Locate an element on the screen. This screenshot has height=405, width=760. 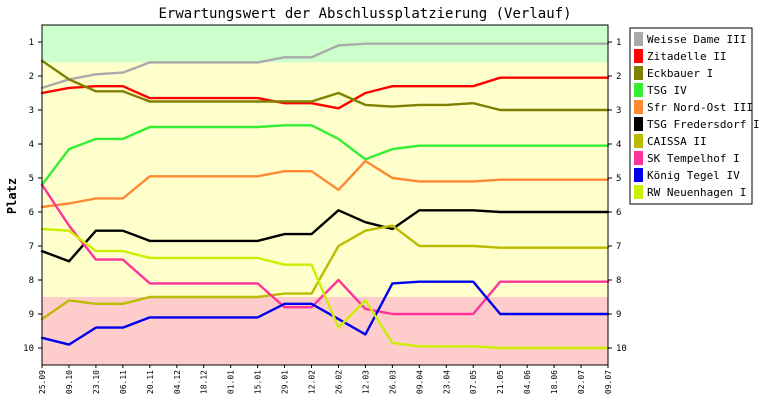
y-tick-label-right-7: 7 is located at coordinates (618, 247).